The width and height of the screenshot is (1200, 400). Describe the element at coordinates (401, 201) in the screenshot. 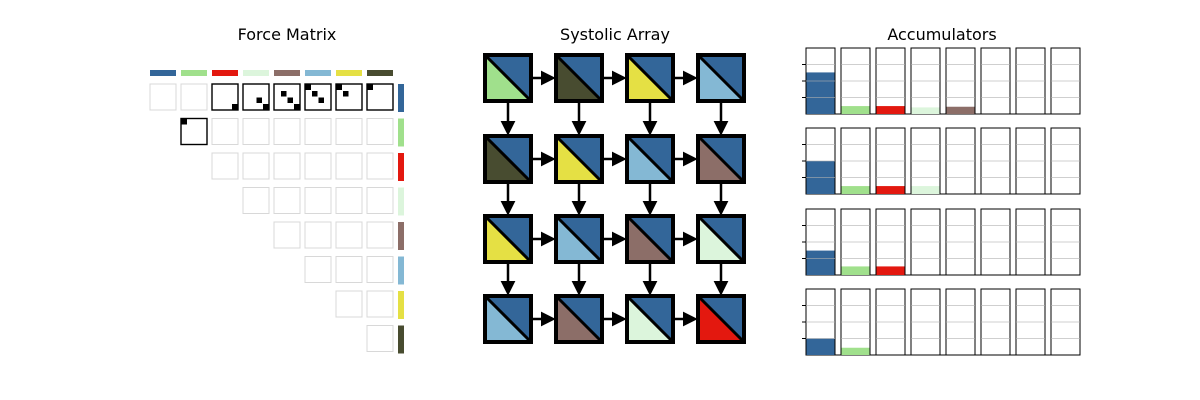

I see `row-color-mint` at that location.